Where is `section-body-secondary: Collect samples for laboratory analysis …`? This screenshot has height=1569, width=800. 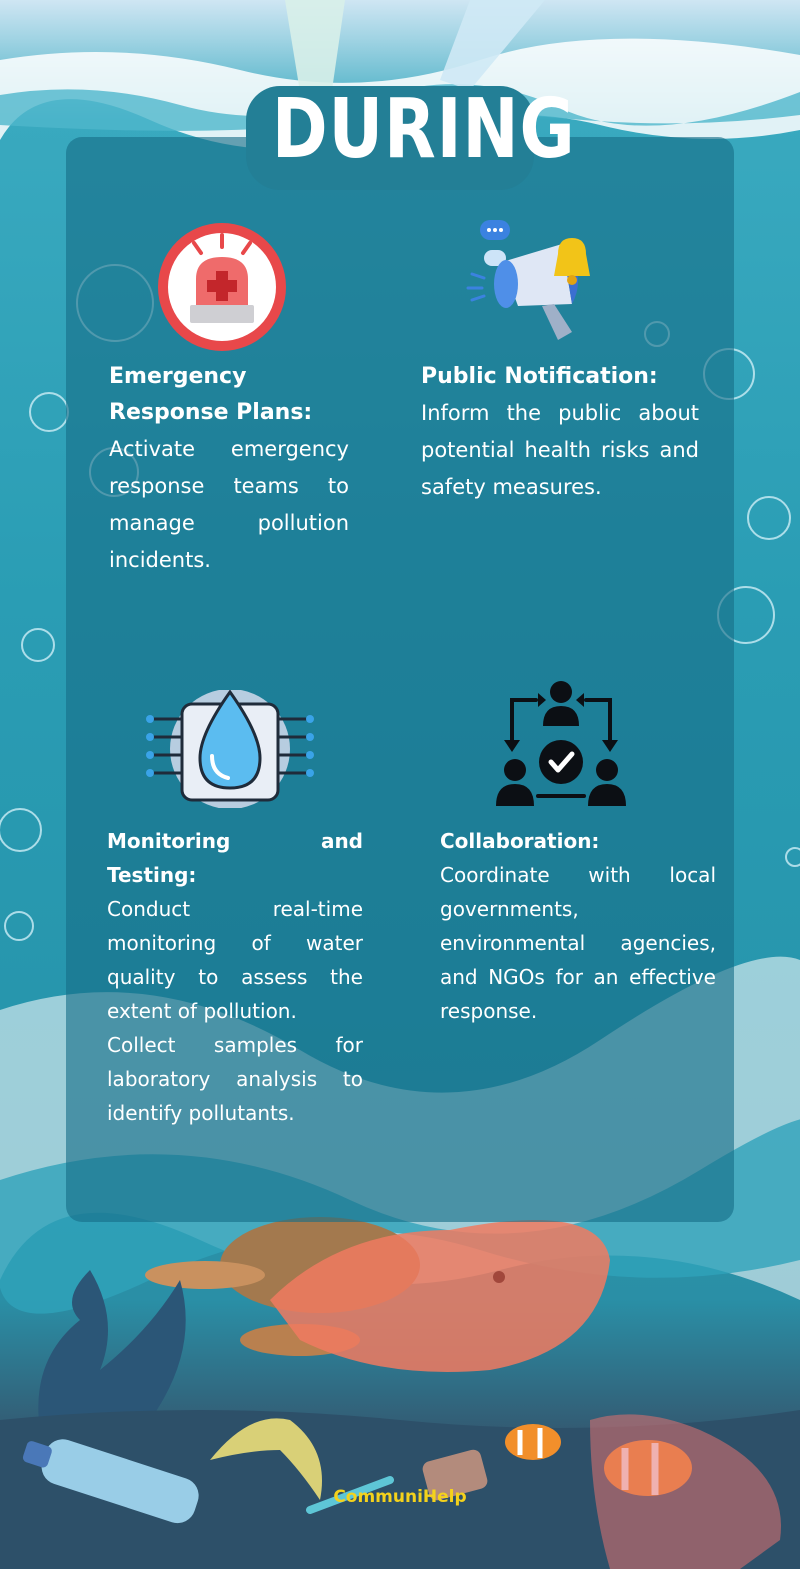 section-body-secondary: Collect samples for laboratory analysis … is located at coordinates (235, 1079).